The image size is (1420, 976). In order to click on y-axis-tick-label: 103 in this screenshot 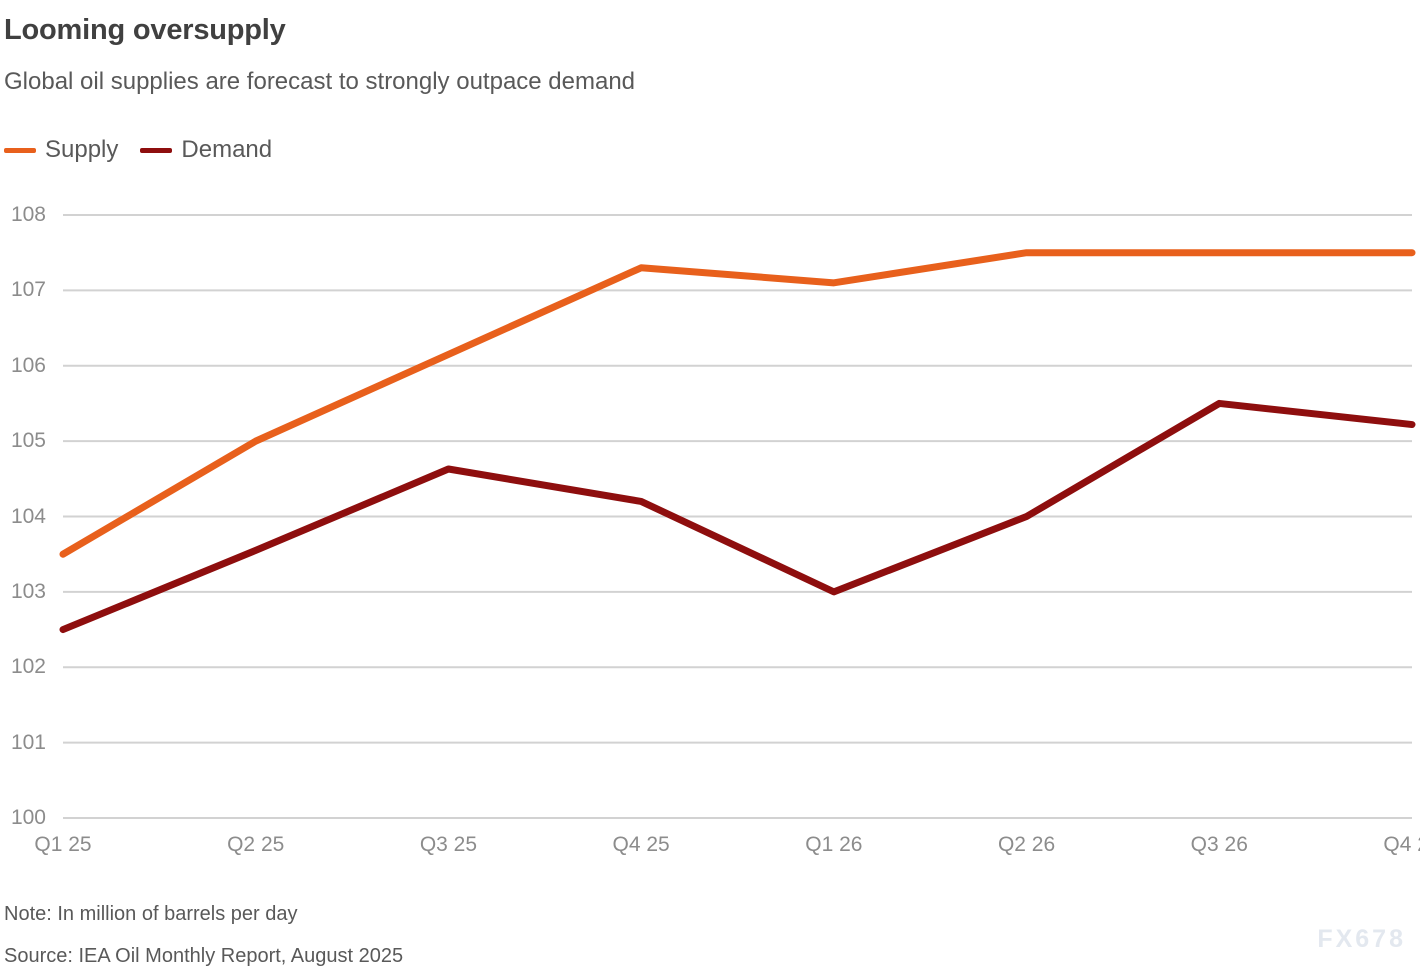, I will do `click(28, 591)`.